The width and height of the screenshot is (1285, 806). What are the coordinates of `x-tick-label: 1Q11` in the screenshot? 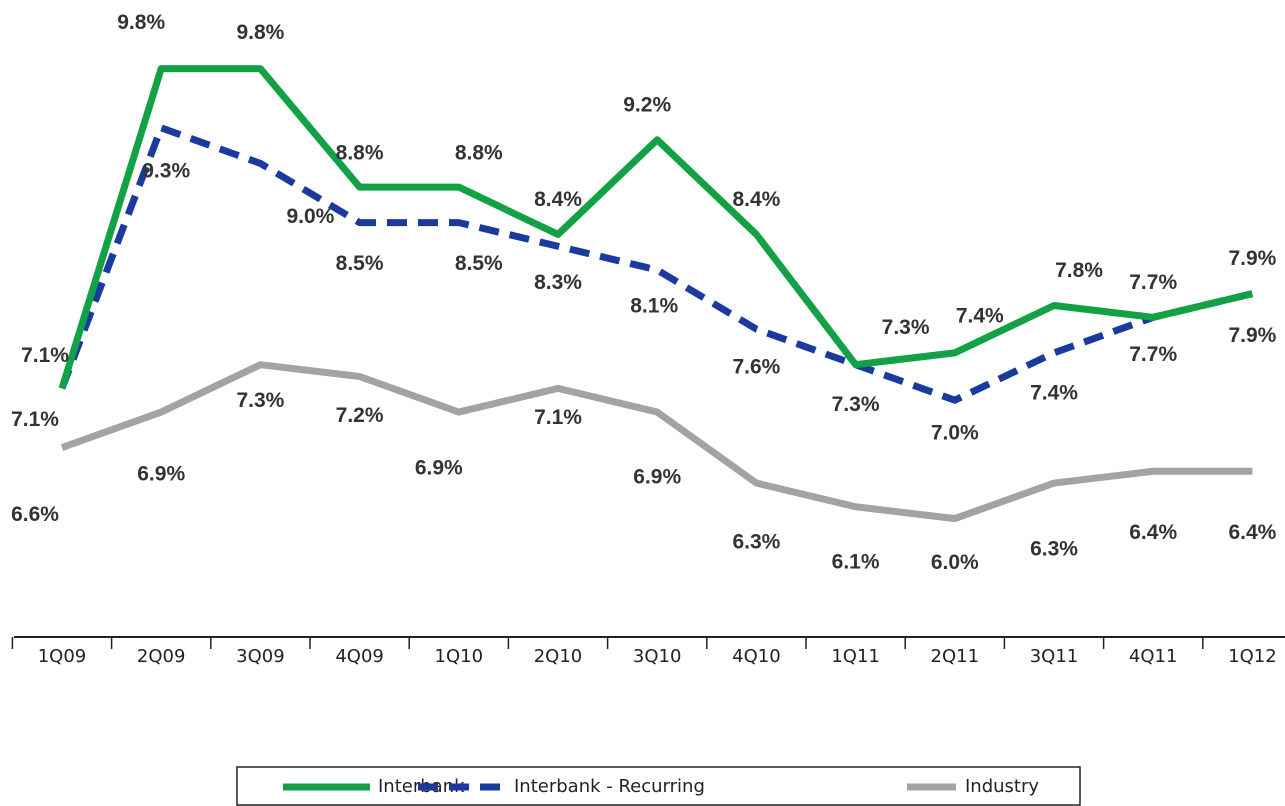 It's located at (855, 656).